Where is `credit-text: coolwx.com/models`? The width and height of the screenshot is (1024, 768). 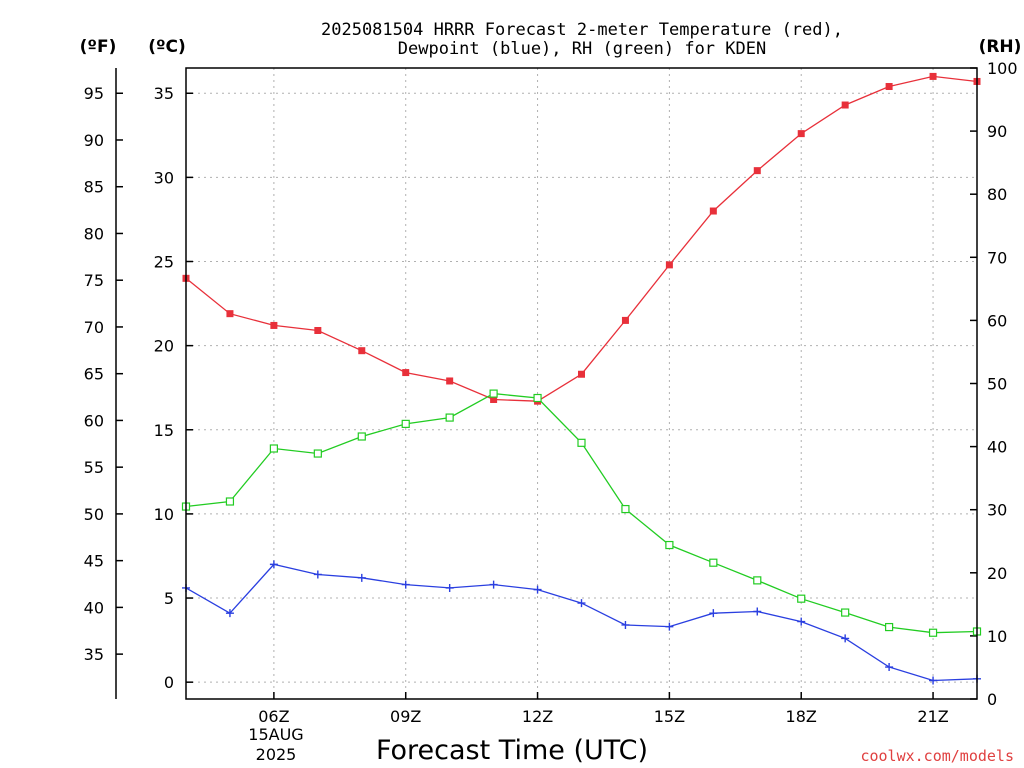 credit-text: coolwx.com/models is located at coordinates (937, 756).